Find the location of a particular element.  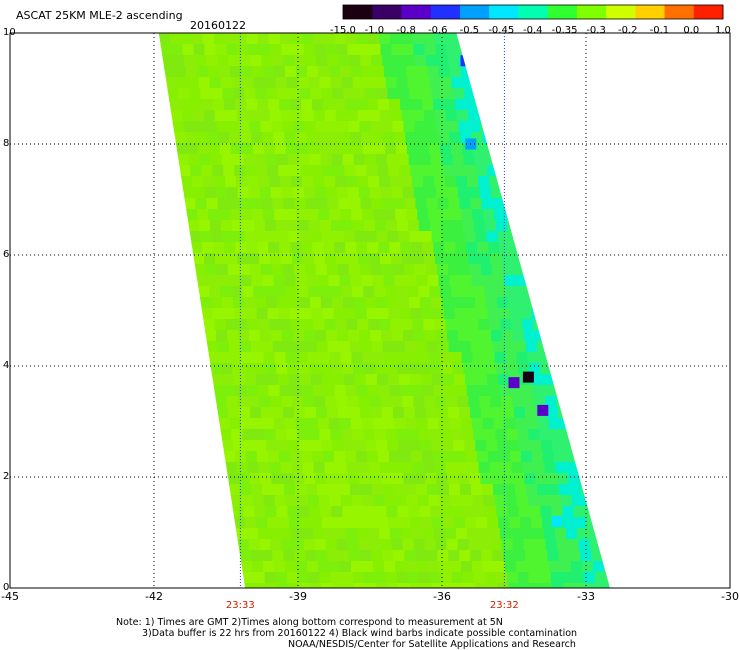

colorbar-label: 0.0 is located at coordinates (691, 30).